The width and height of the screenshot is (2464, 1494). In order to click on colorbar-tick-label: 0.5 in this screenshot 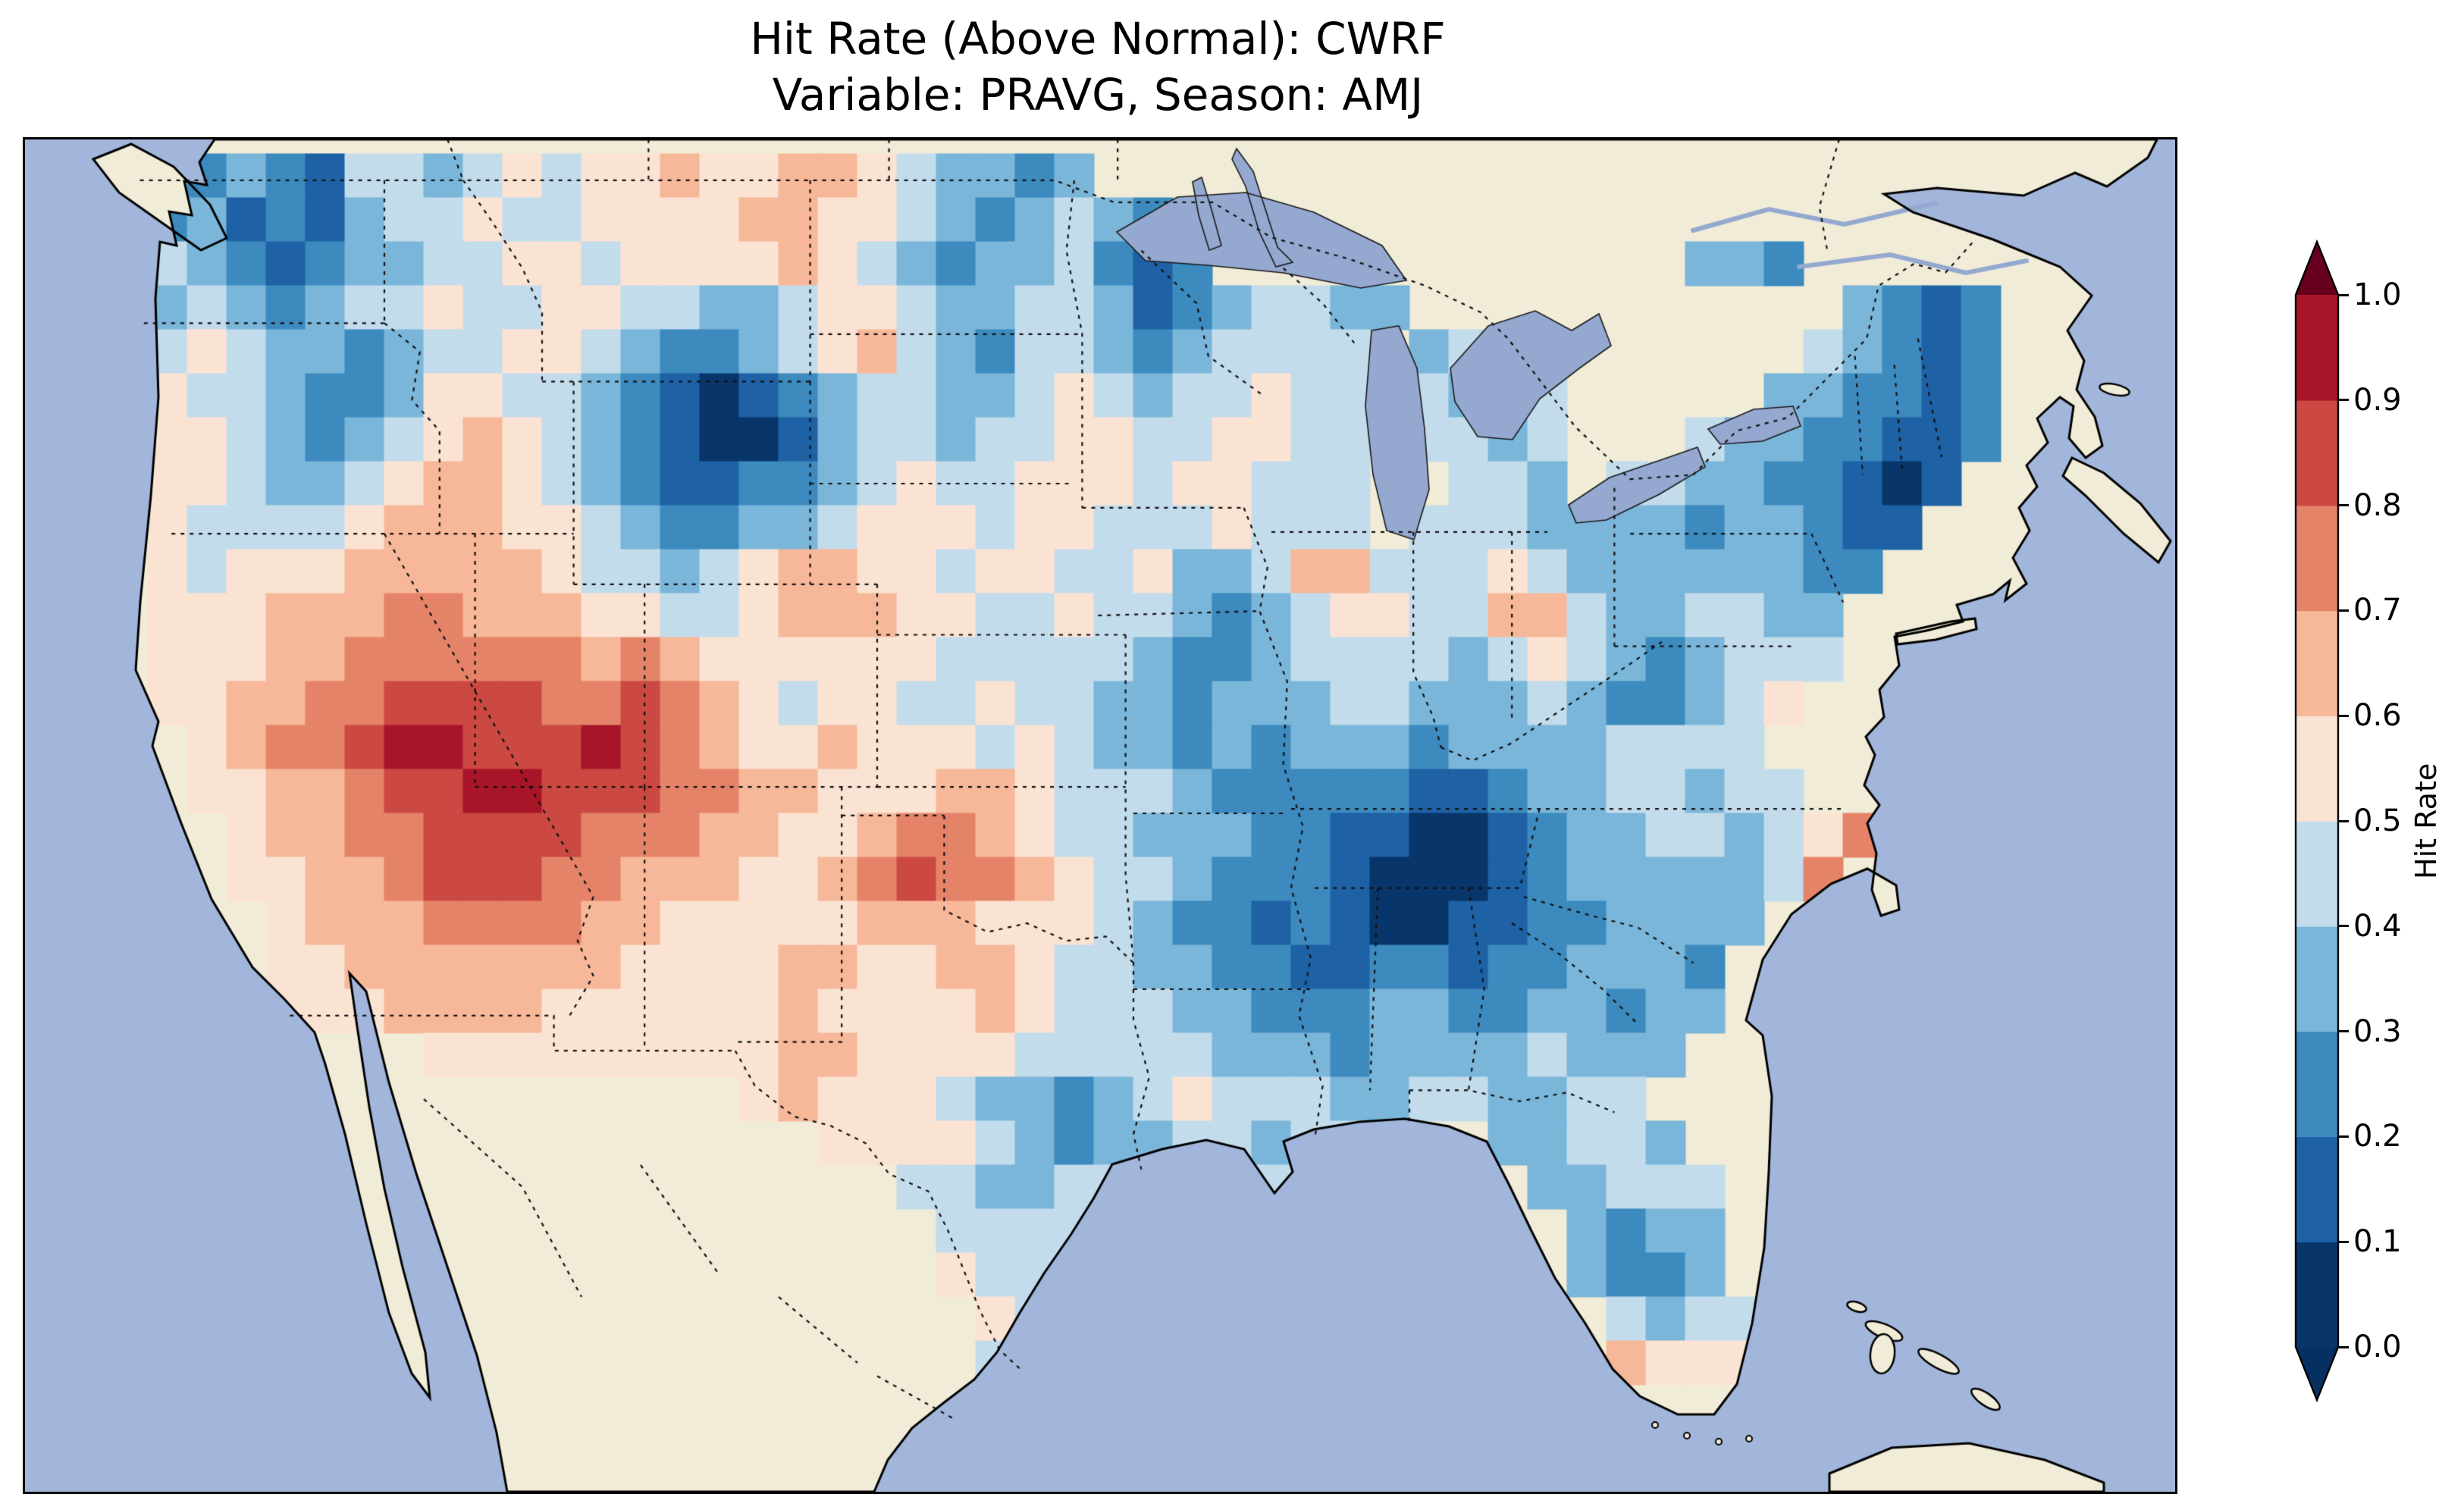, I will do `click(2377, 820)`.